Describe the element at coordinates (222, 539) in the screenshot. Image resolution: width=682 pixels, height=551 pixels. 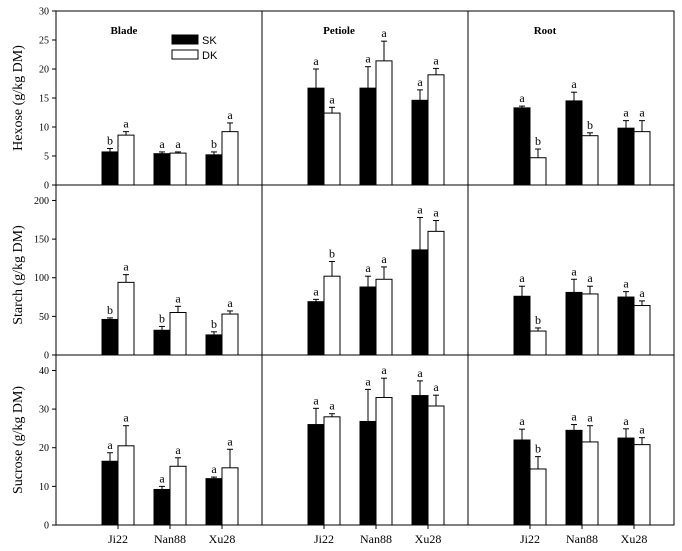
I see `sucrose-blade-xtick-label-xu28: Xu28` at that location.